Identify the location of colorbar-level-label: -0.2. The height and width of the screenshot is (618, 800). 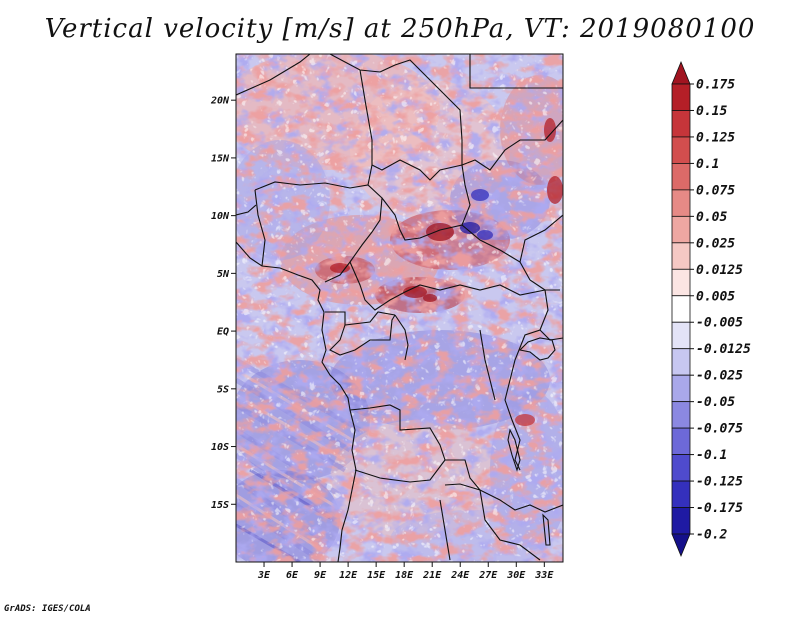
(711, 535).